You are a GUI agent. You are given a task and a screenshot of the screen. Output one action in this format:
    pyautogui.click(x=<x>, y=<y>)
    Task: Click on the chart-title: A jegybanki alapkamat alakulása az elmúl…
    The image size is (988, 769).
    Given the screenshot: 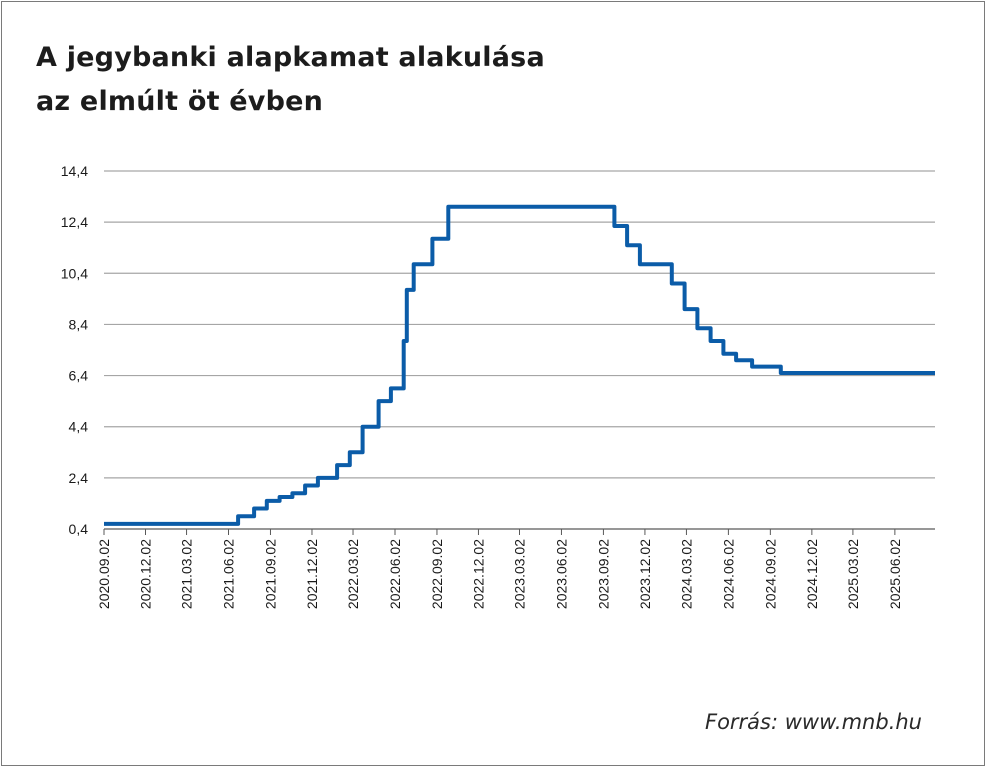 What is the action you would take?
    pyautogui.click(x=290, y=80)
    